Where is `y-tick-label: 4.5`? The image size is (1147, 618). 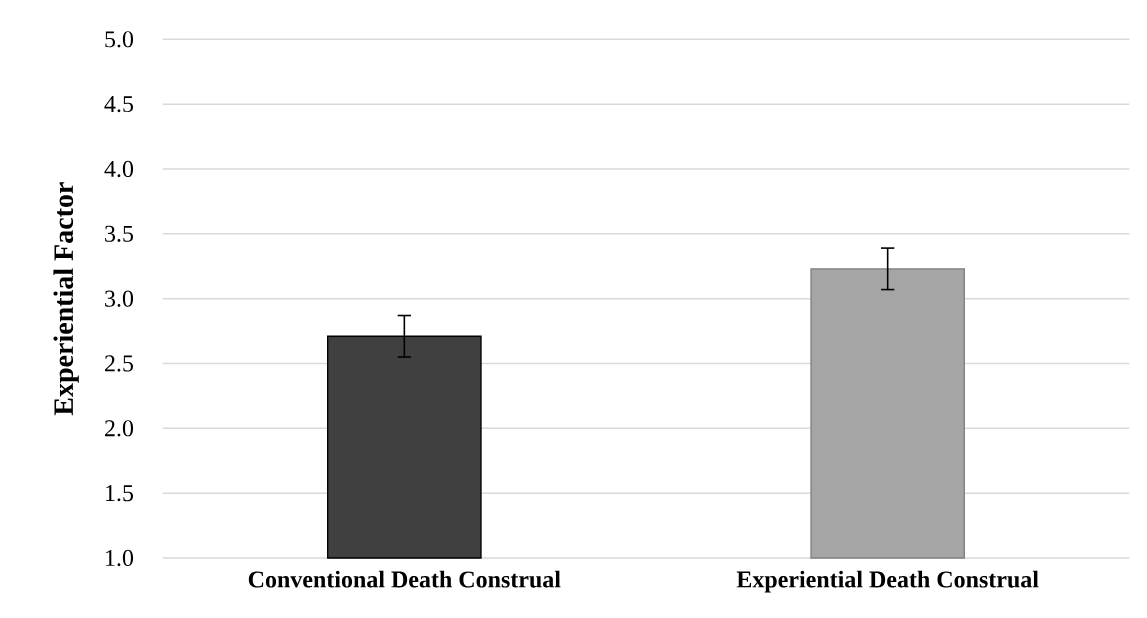
y-tick-label: 4.5 is located at coordinates (119, 104).